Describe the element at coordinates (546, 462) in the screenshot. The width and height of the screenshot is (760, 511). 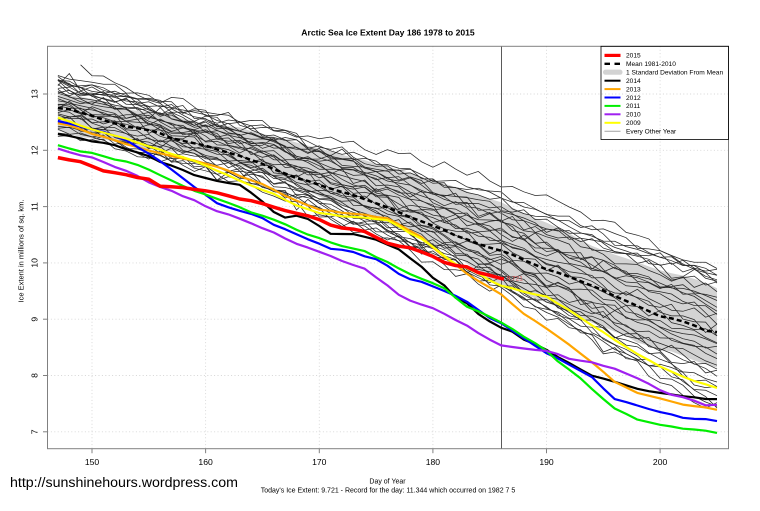
I see `svg-text: 190` at that location.